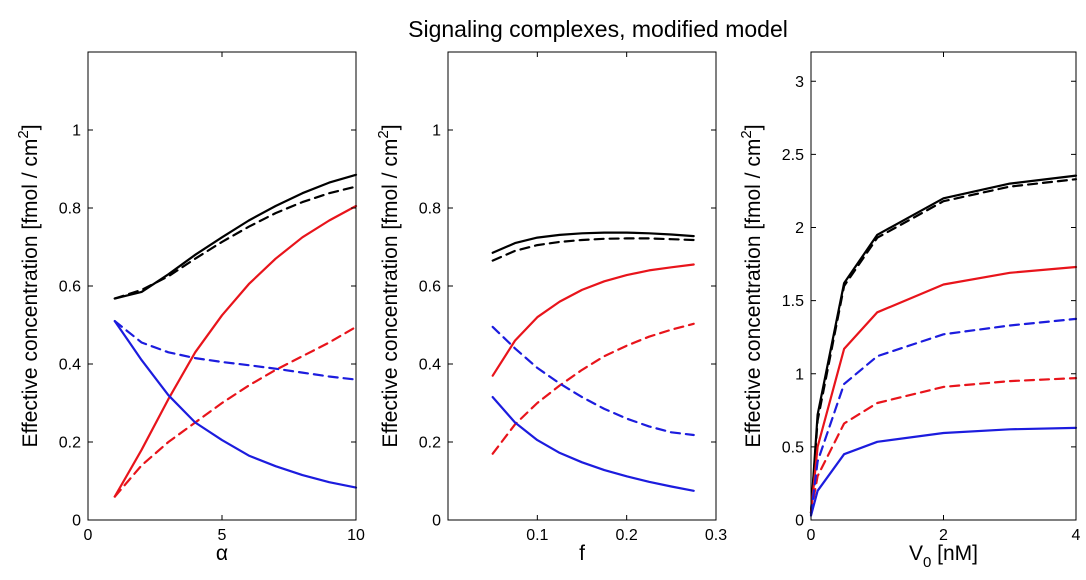  Describe the element at coordinates (1076, 535) in the screenshot. I see `x-tick-label: 4` at that location.